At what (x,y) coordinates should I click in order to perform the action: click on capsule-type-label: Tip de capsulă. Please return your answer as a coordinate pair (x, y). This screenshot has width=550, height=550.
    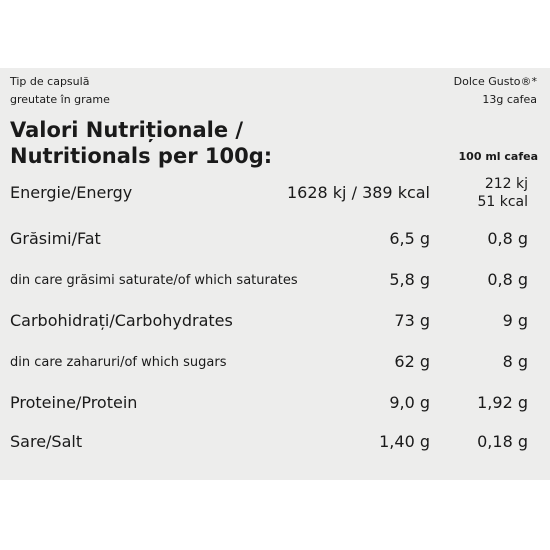
    Looking at the image, I should click on (50, 81).